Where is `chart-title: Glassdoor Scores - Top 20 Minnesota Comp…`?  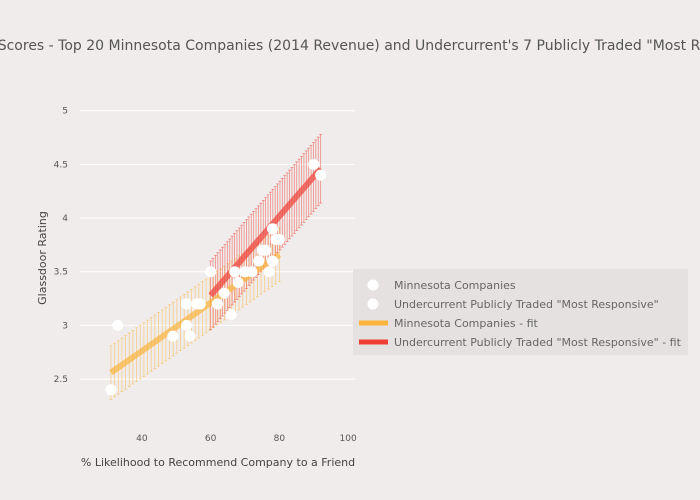
chart-title: Glassdoor Scores - Top 20 Minnesota Comp… is located at coordinates (350, 46).